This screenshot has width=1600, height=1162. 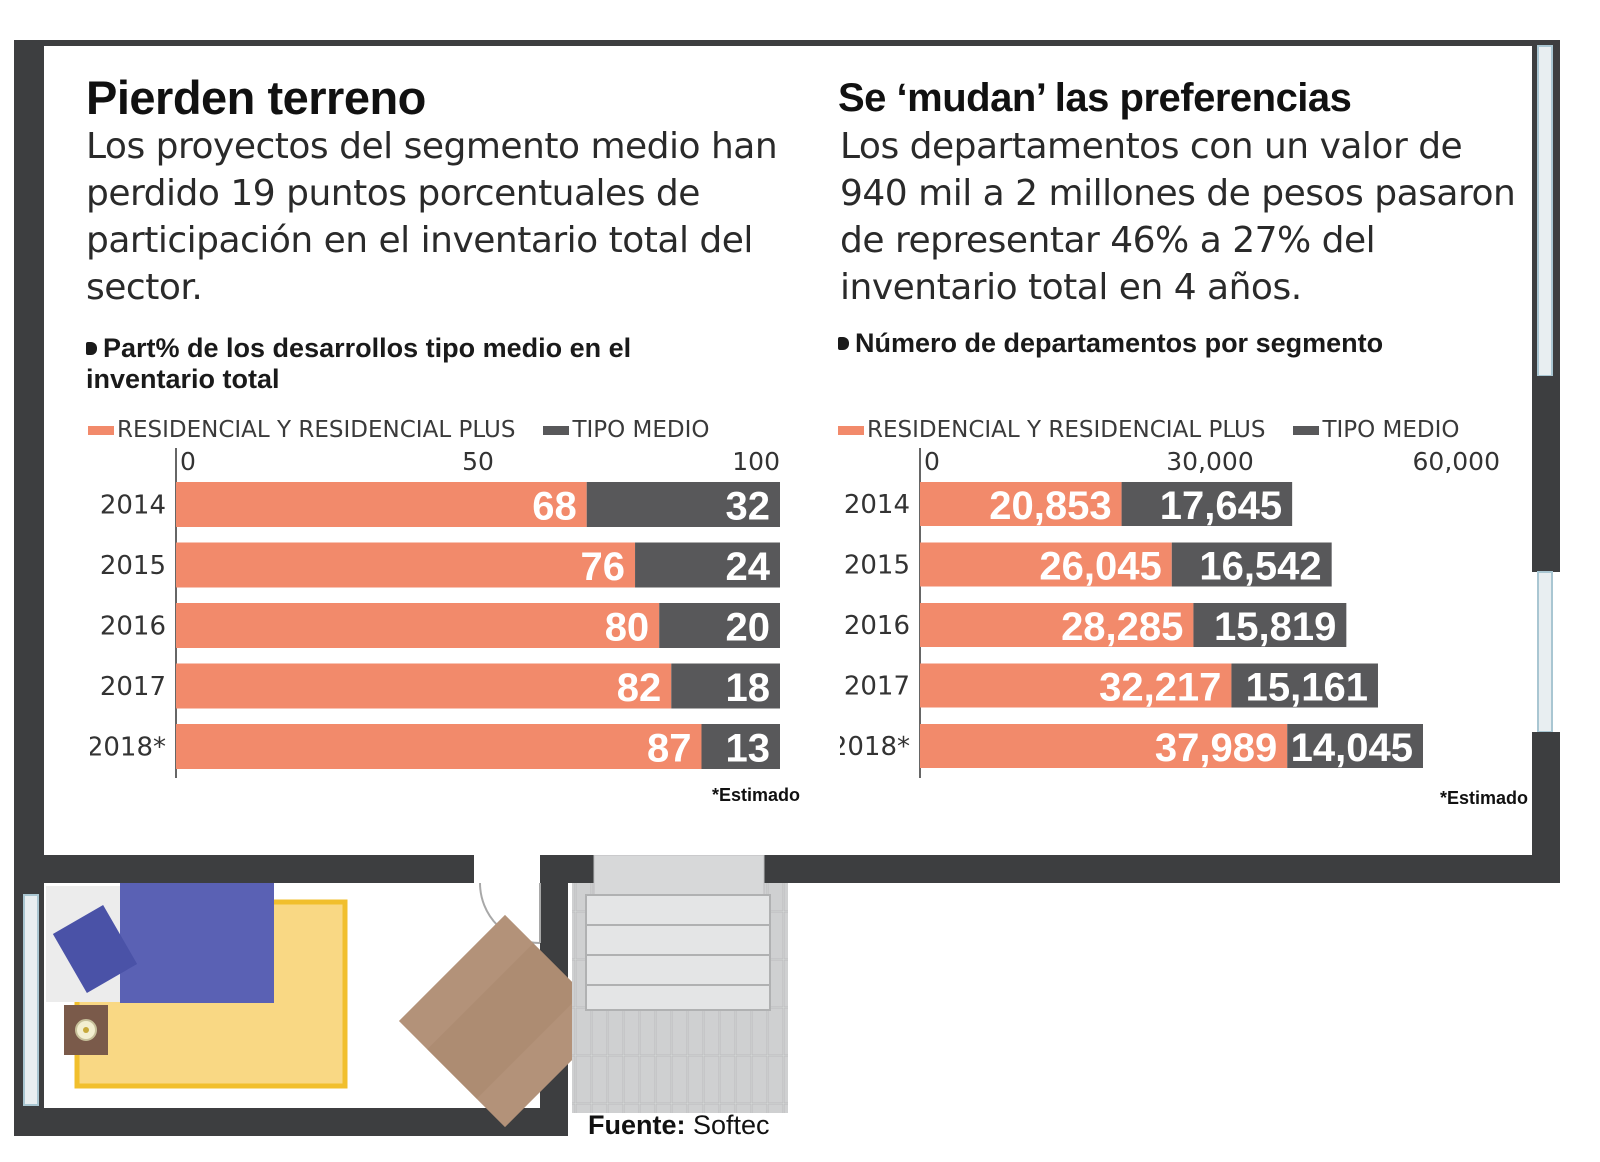 What do you see at coordinates (1050, 506) in the screenshot?
I see `data-label: 20,853` at bounding box center [1050, 506].